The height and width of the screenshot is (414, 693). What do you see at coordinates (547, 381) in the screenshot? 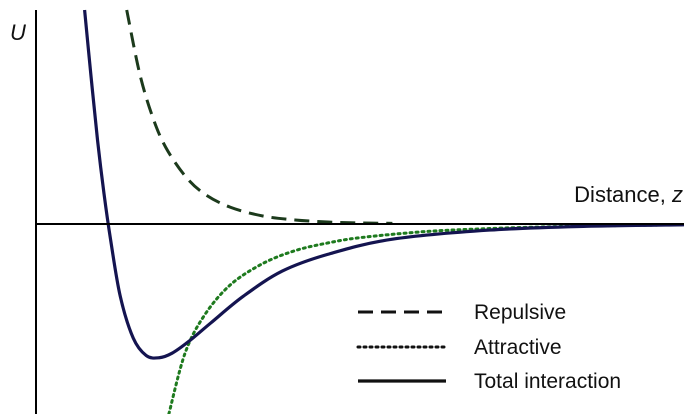
I see `legend-label-total-interaction: Total interaction` at bounding box center [547, 381].